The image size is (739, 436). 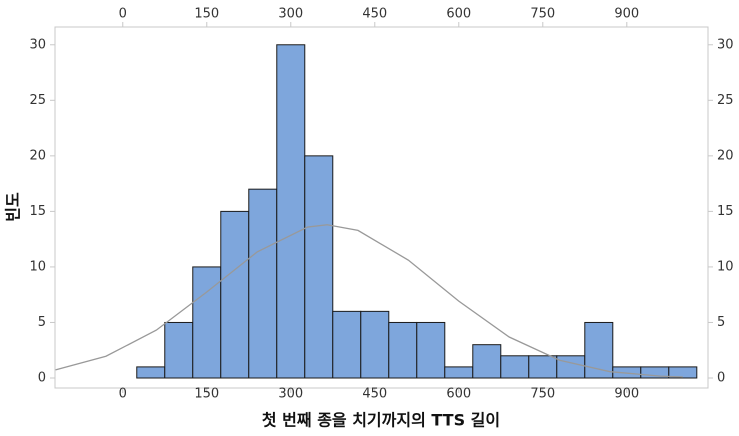 I want to click on y-tick-label: 30, so click(x=37, y=44).